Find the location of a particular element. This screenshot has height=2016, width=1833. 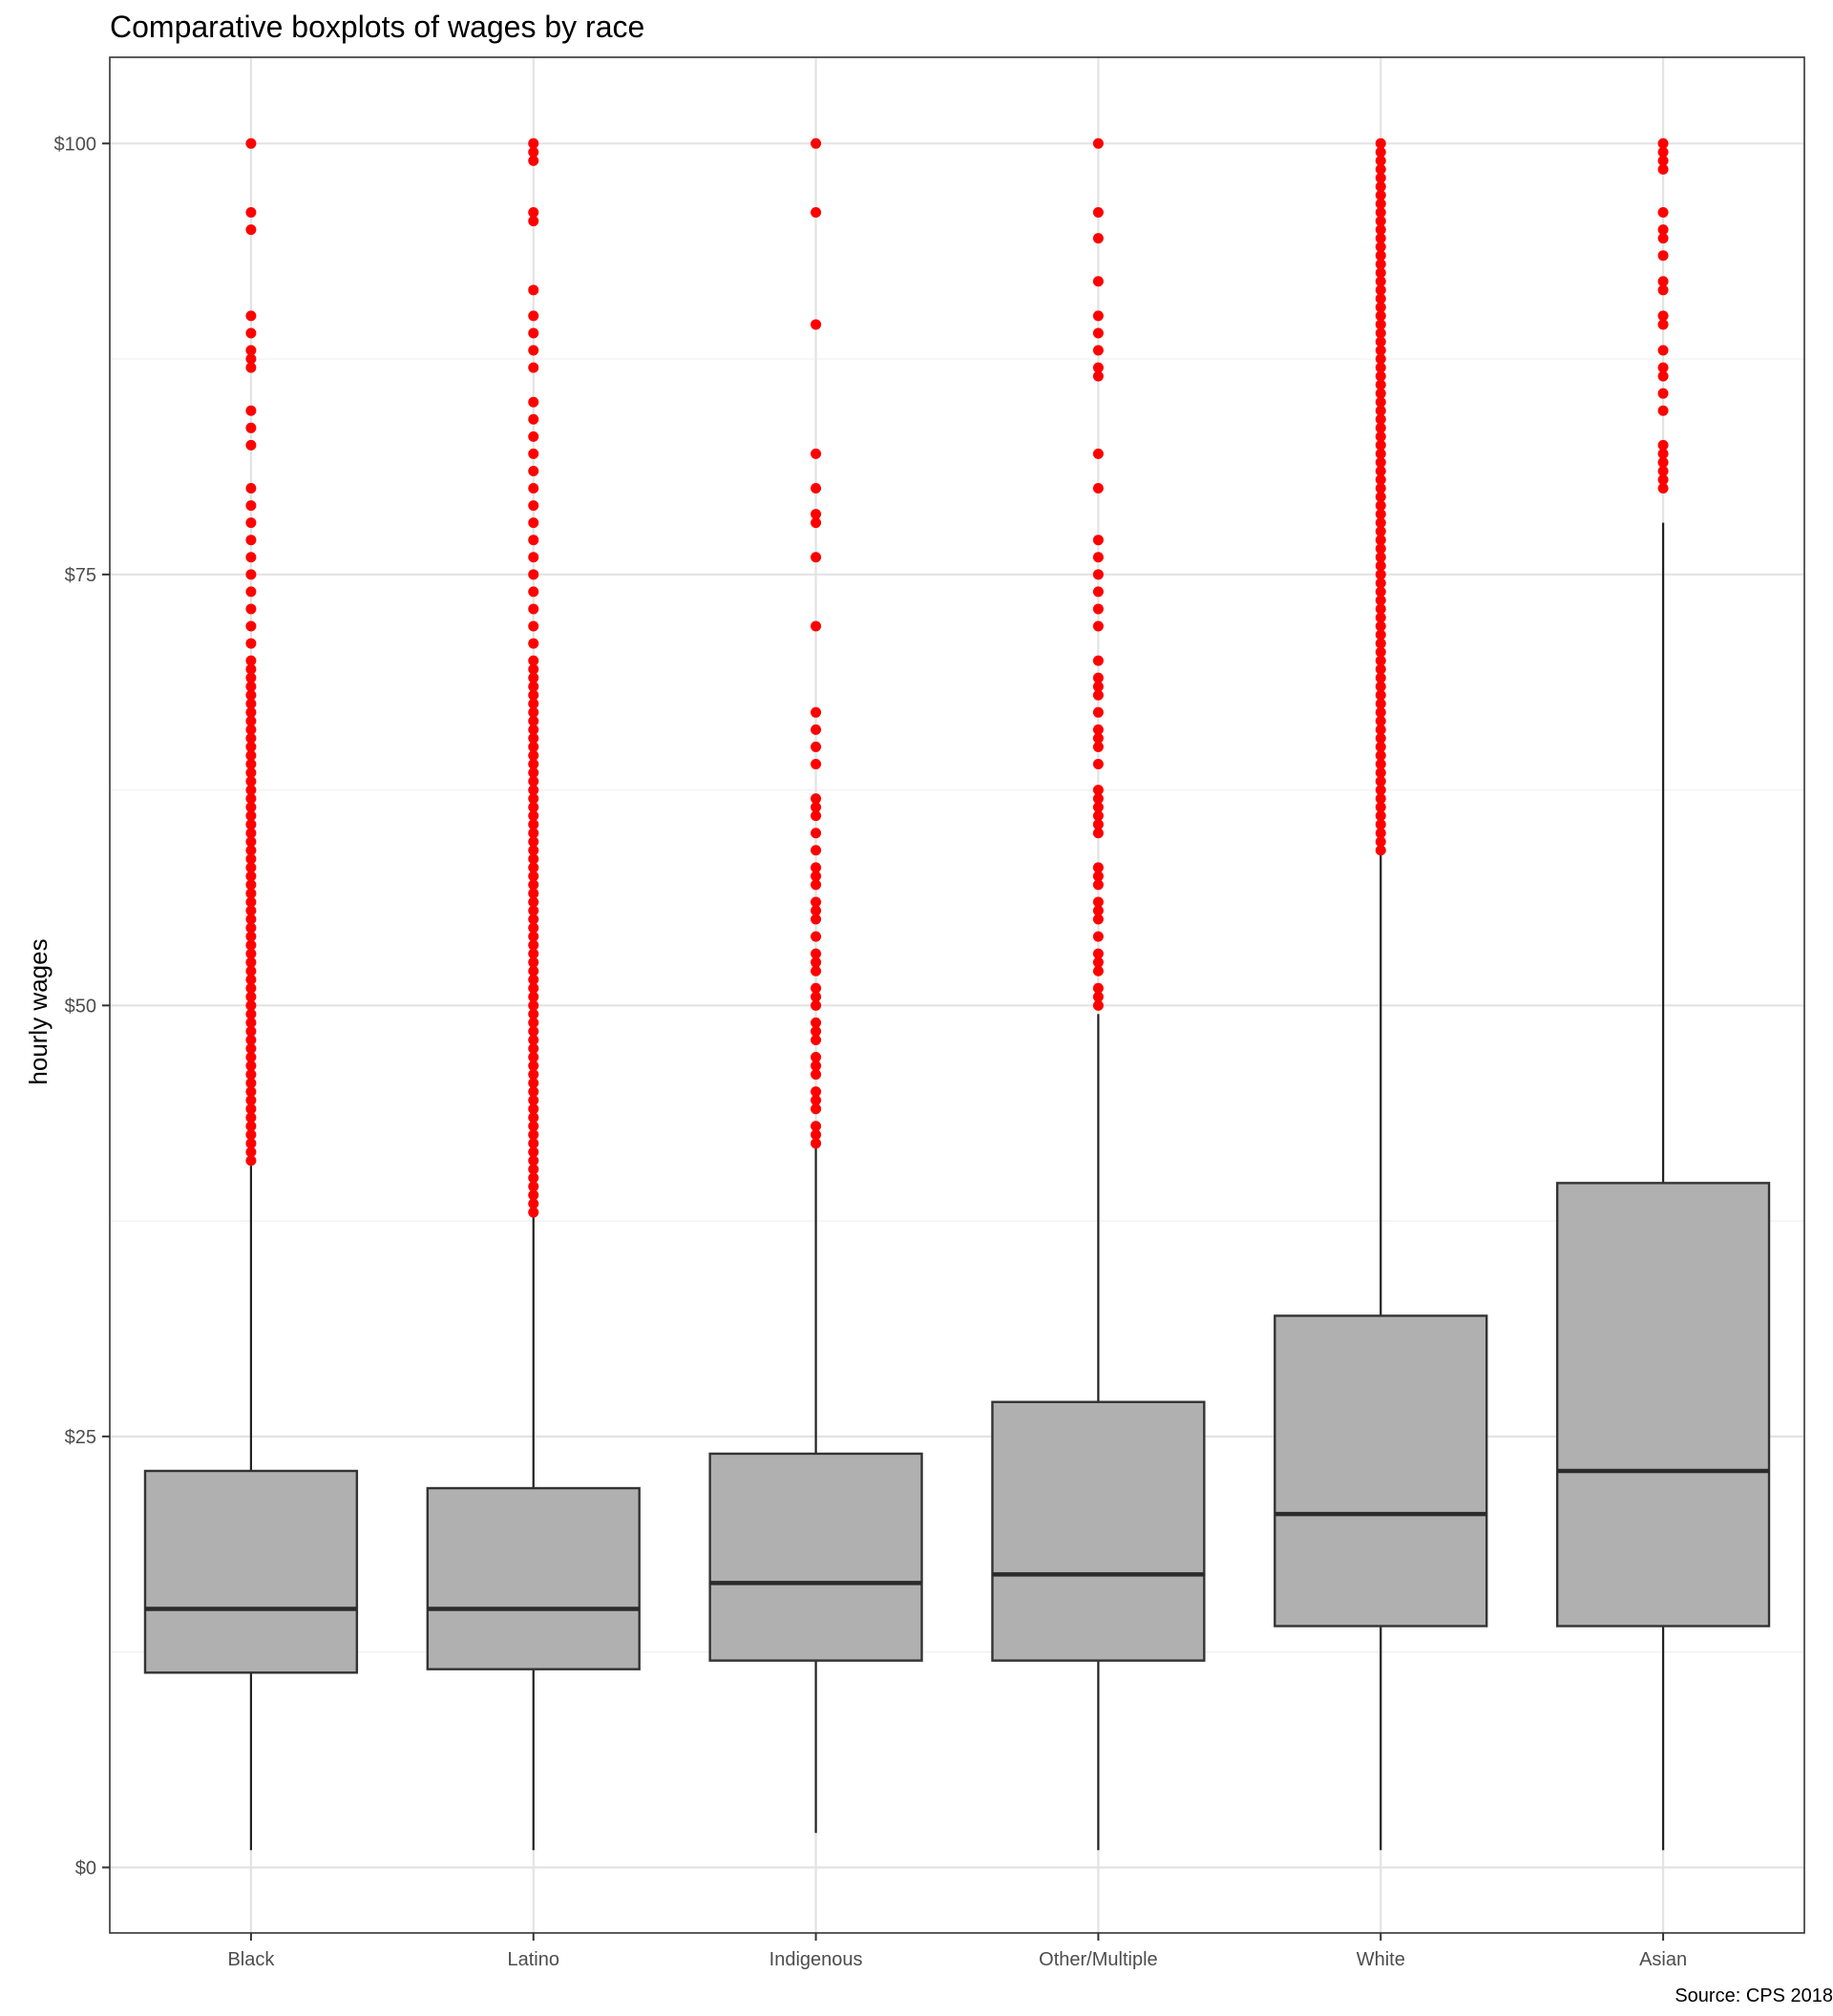

chart-caption: Source: CPS 2018 is located at coordinates (1754, 1996).